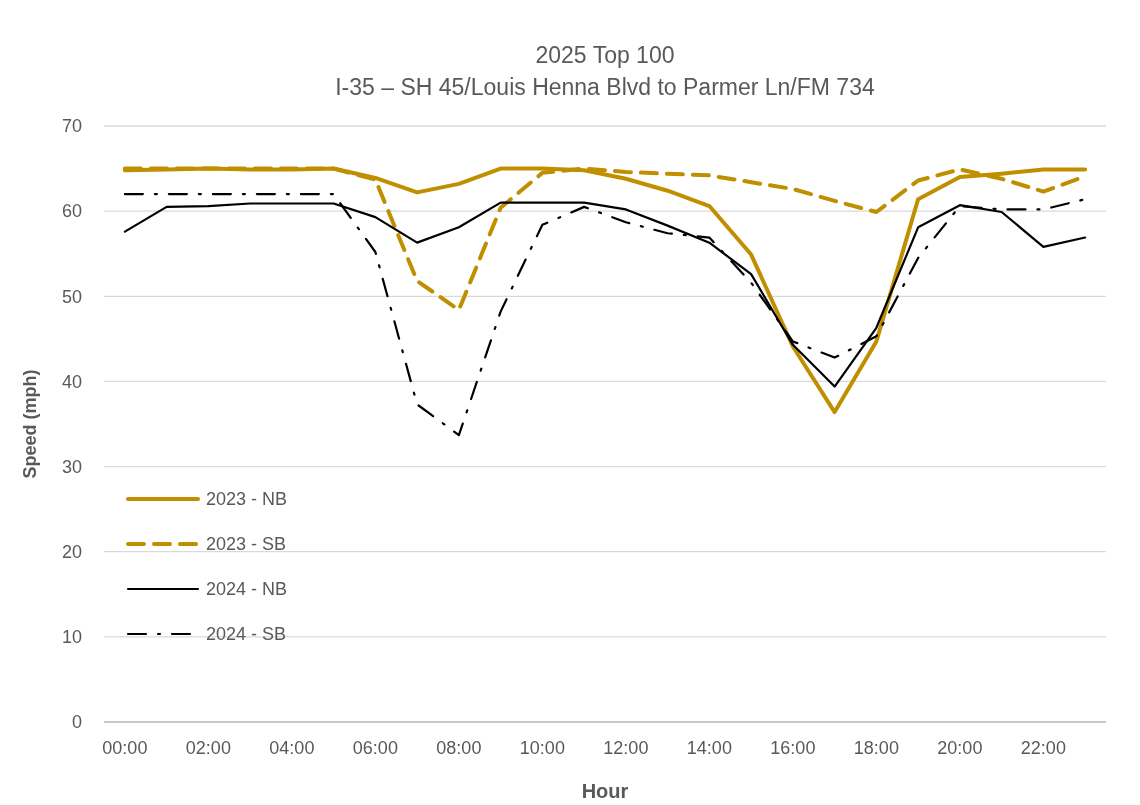 The height and width of the screenshot is (805, 1140). I want to click on x-tick-label: 00:00, so click(125, 748).